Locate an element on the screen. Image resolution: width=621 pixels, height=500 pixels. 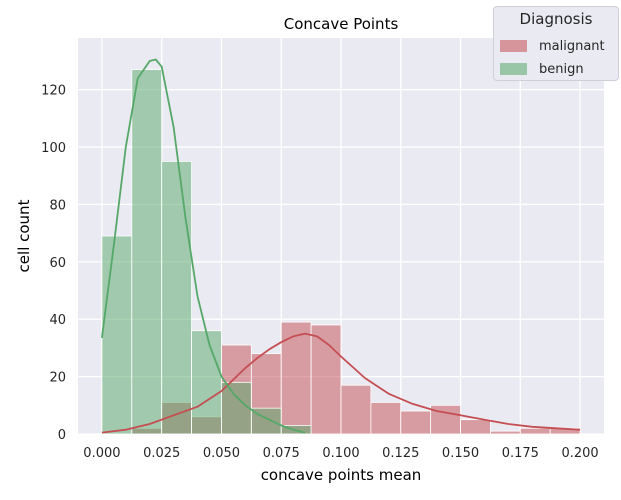
x-axis-label: concave points mean is located at coordinates (341, 475).